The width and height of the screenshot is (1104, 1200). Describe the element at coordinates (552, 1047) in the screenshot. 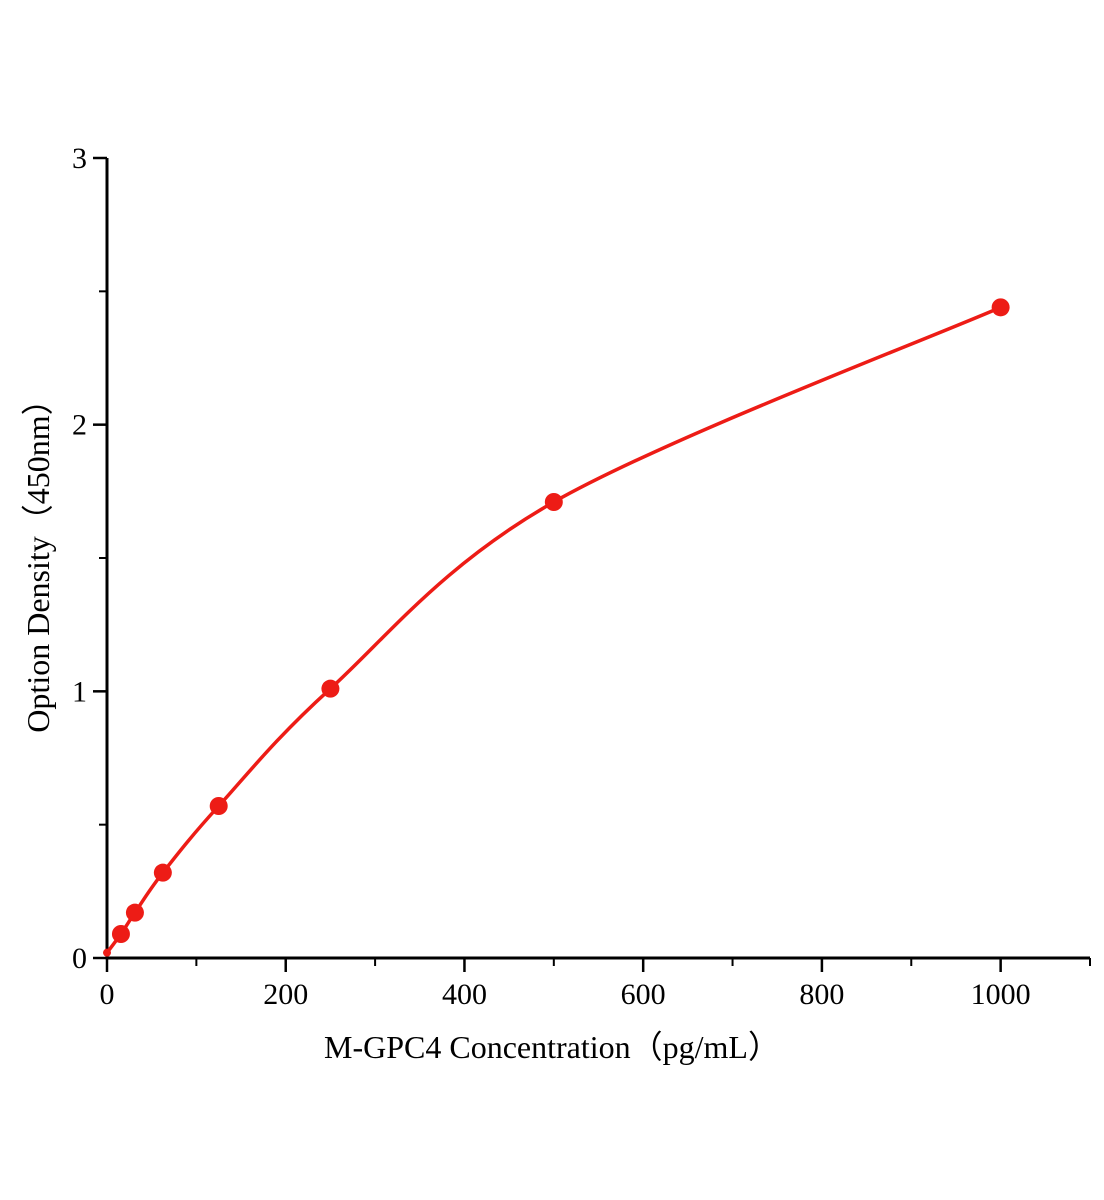

I see `x-axis-title: M-GPC4 Concentration（pg/mL）` at that location.